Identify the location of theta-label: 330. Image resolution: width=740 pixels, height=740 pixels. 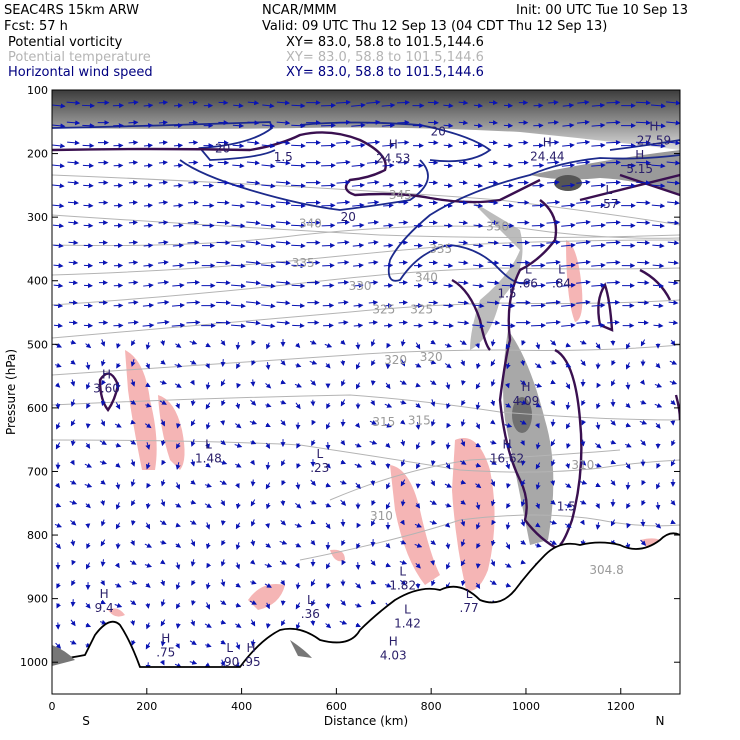
(360, 286).